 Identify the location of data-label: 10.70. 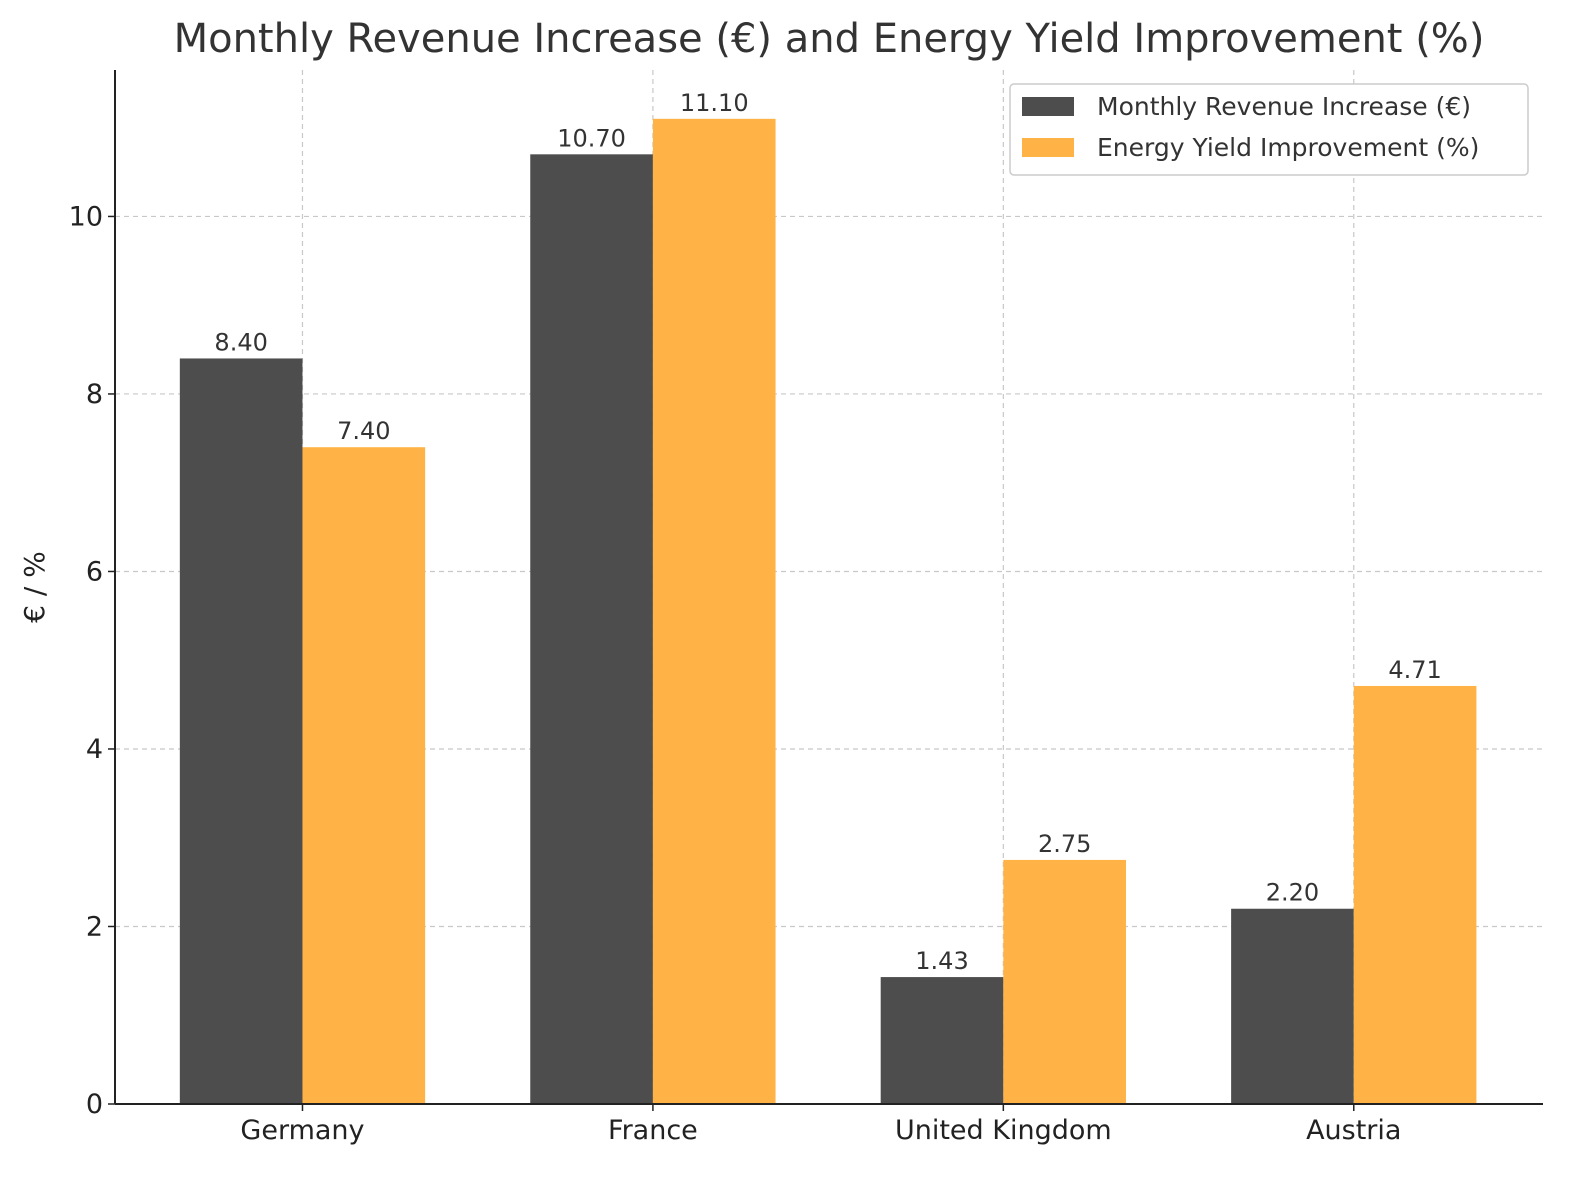
(591, 138).